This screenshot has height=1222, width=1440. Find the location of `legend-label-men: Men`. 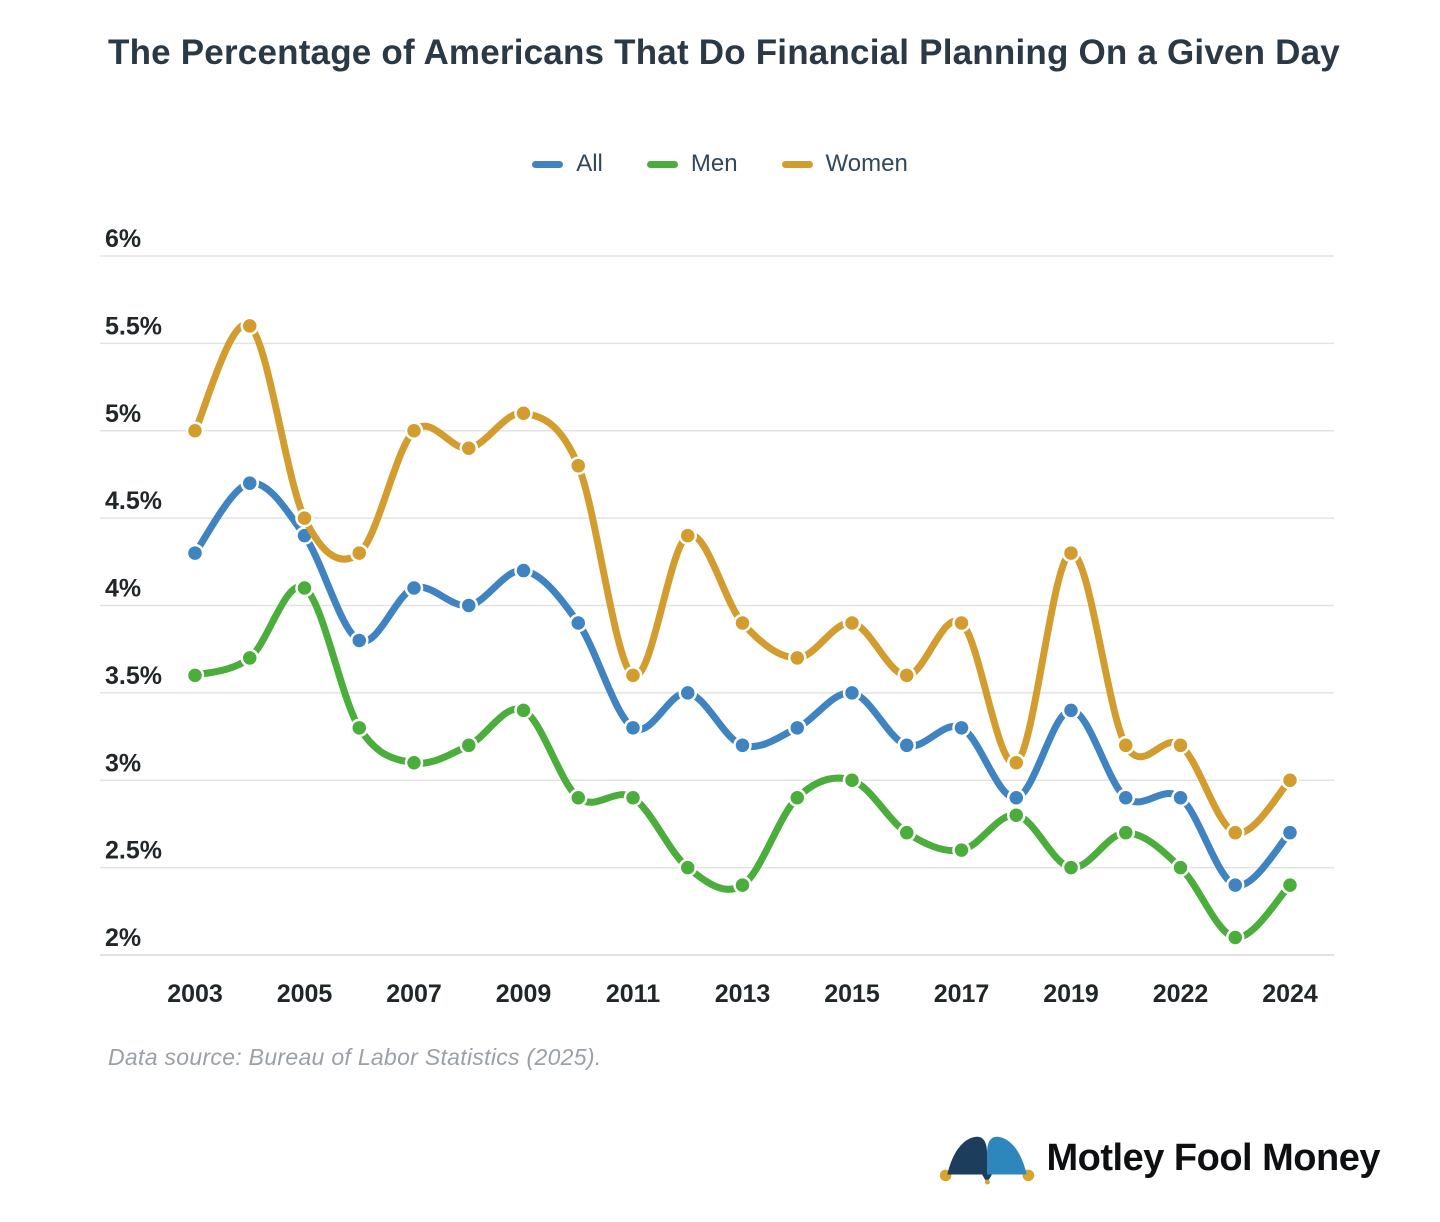

legend-label-men: Men is located at coordinates (714, 163).